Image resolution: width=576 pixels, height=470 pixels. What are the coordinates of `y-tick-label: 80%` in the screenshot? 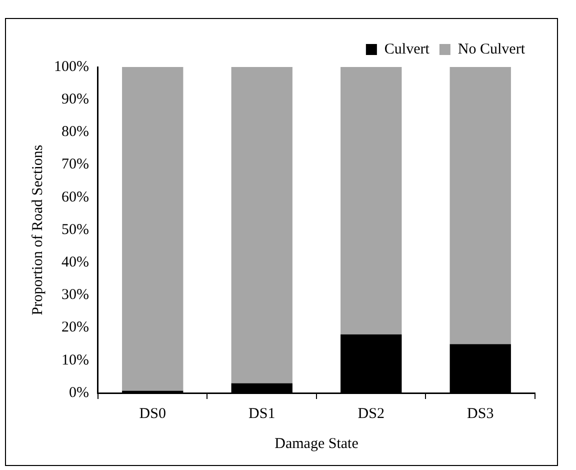 It's located at (75, 132).